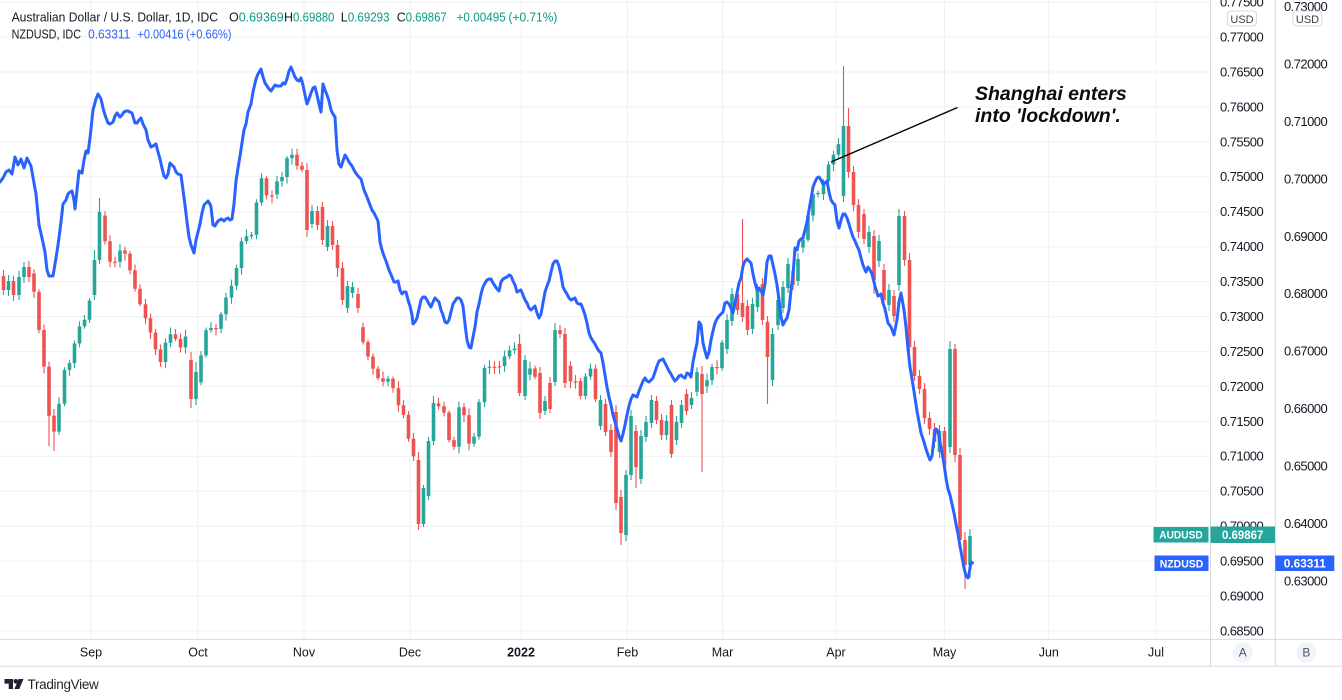  I want to click on svg-text: 0.63311, so click(1305, 565).